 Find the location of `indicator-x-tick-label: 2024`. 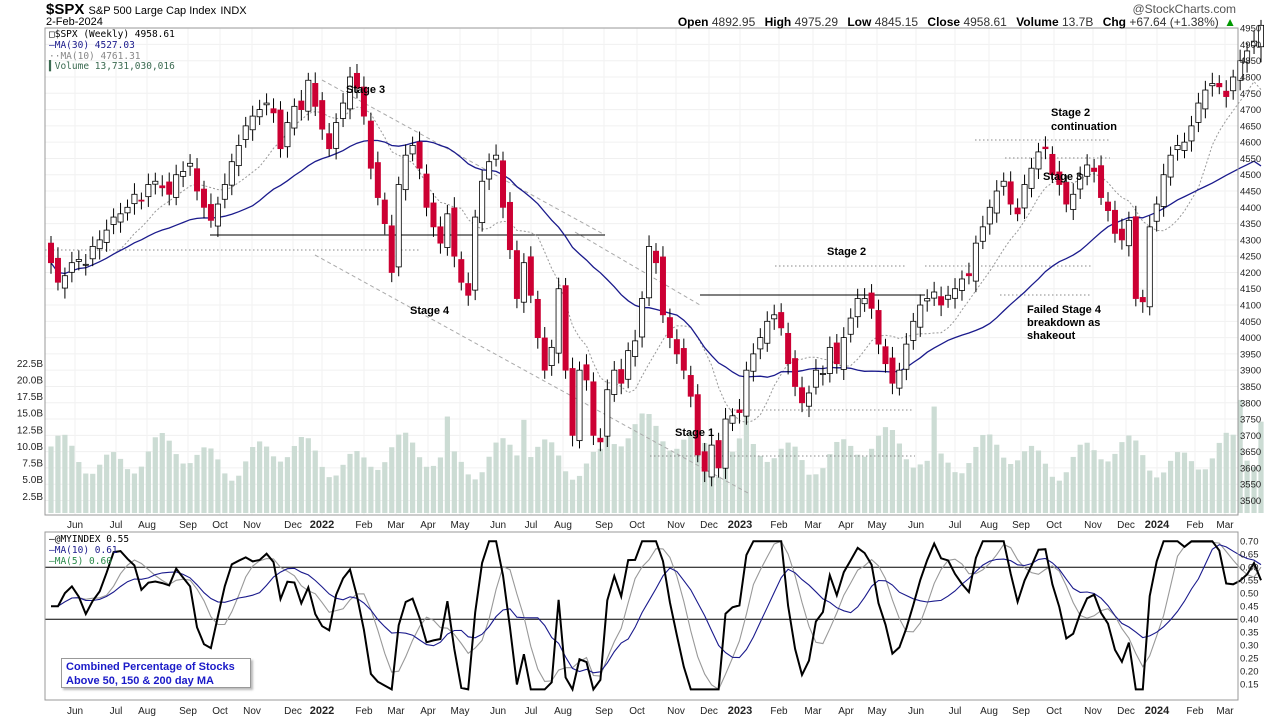

indicator-x-tick-label: 2024 is located at coordinates (1157, 711).